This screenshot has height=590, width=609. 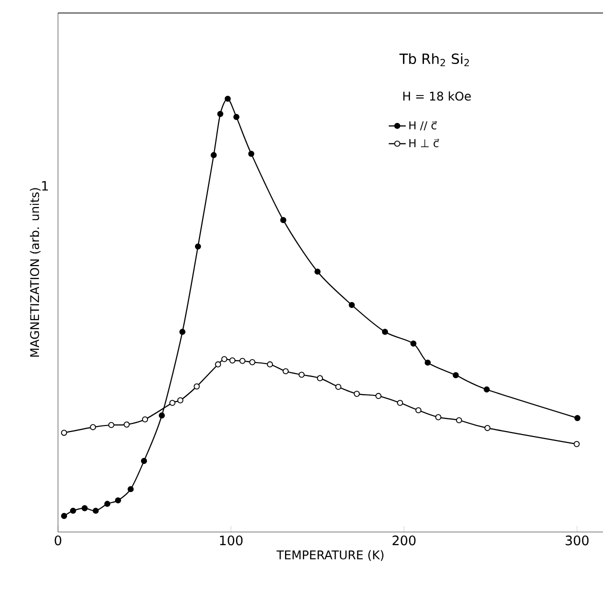 What do you see at coordinates (437, 96) in the screenshot?
I see `chart-subtitle: H = 18 kOe` at bounding box center [437, 96].